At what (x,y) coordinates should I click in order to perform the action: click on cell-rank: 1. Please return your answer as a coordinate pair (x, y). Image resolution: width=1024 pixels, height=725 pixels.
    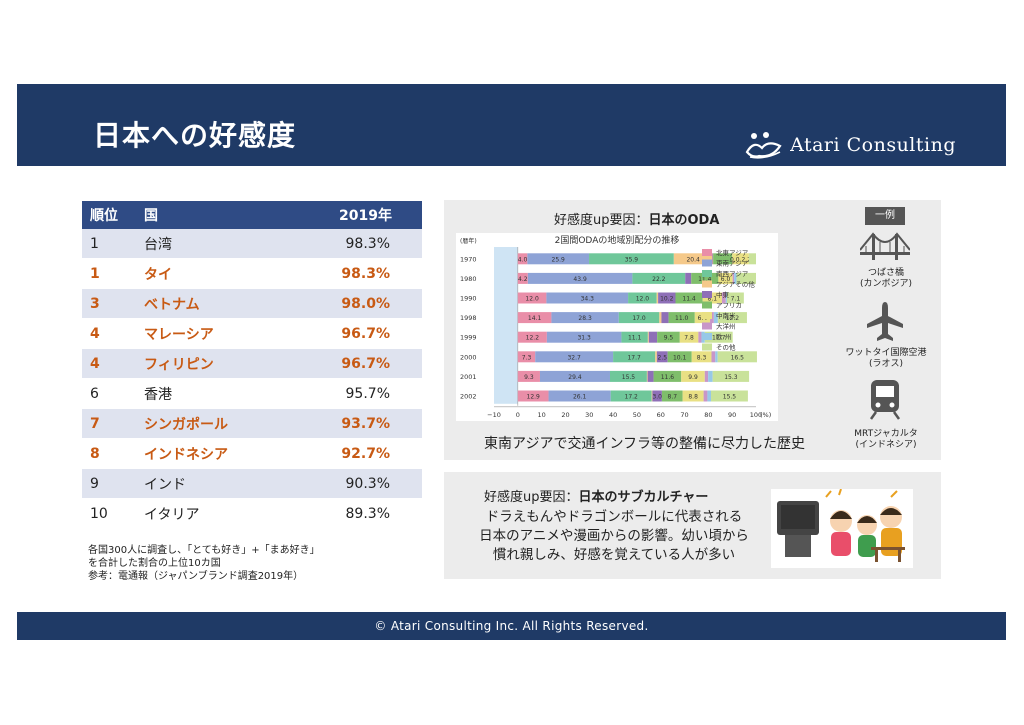
    Looking at the image, I should click on (109, 273).